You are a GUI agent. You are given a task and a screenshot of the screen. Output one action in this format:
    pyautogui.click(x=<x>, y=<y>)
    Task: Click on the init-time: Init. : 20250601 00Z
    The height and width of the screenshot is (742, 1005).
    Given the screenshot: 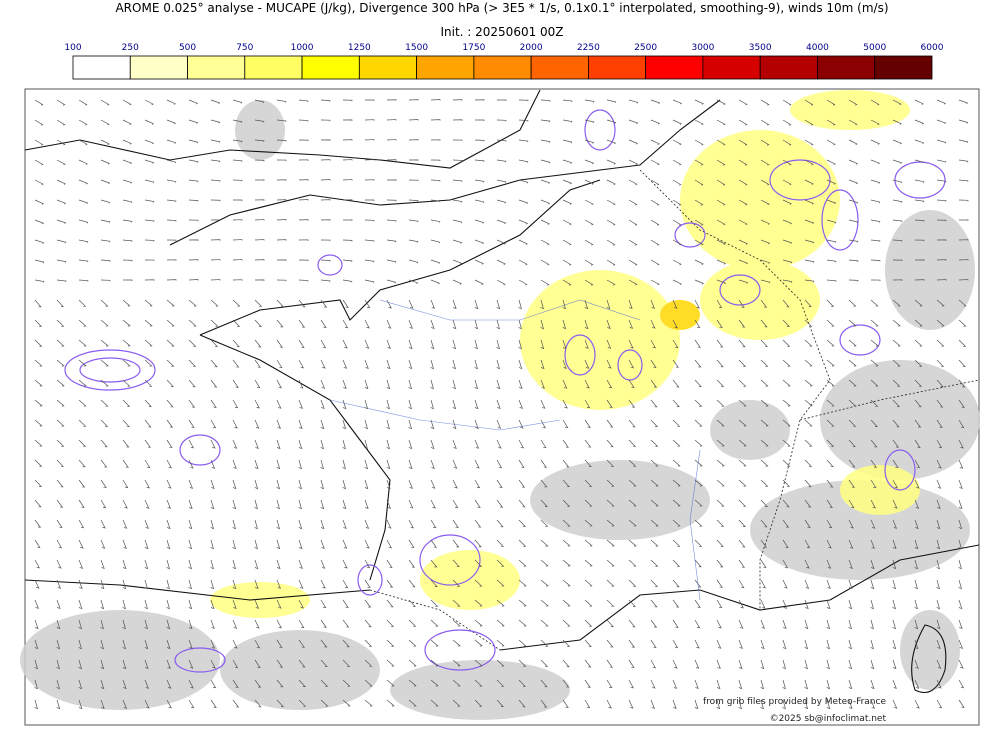 What is the action you would take?
    pyautogui.click(x=501, y=32)
    